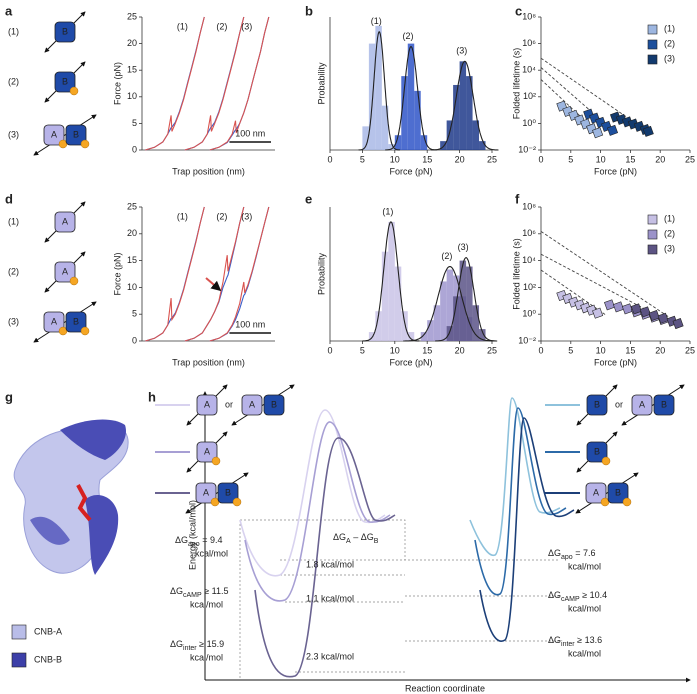  What do you see at coordinates (376, 541) in the screenshot?
I see `subscript: B` at bounding box center [376, 541].